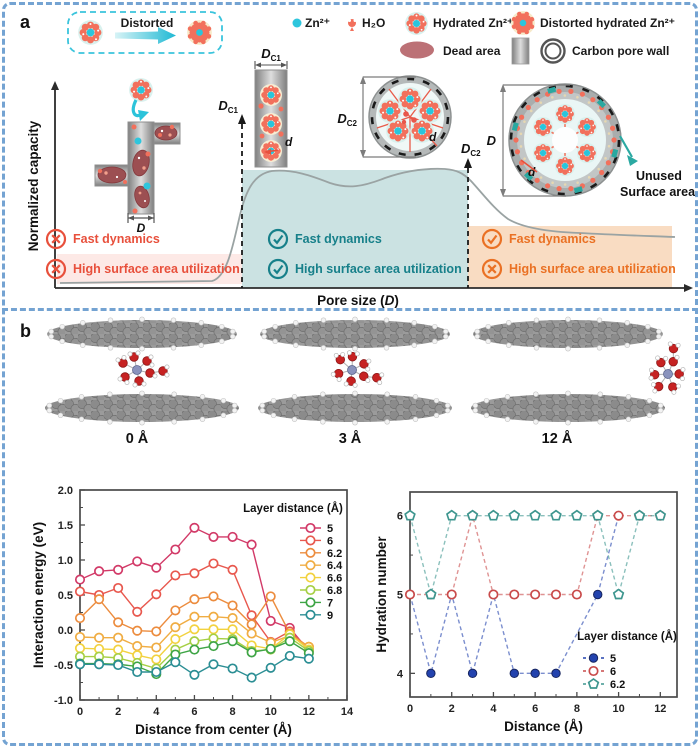  Describe the element at coordinates (65, 491) in the screenshot. I see `svg-text: 2.0` at that location.